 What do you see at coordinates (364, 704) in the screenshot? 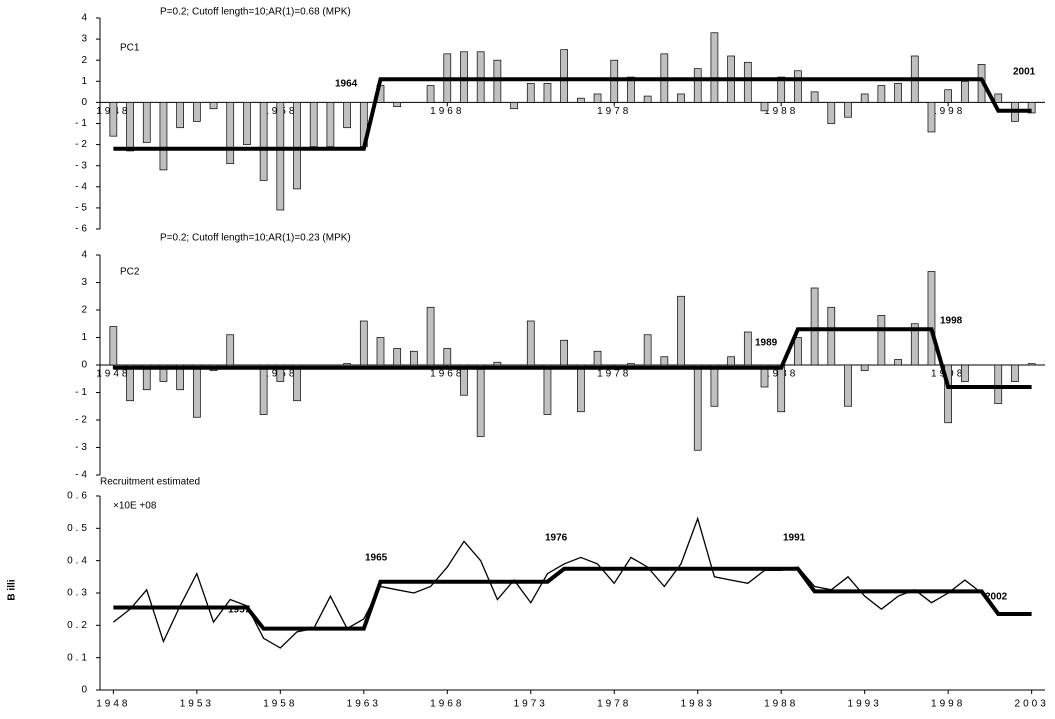
I see `x-tick-label: 1963` at bounding box center [364, 704].